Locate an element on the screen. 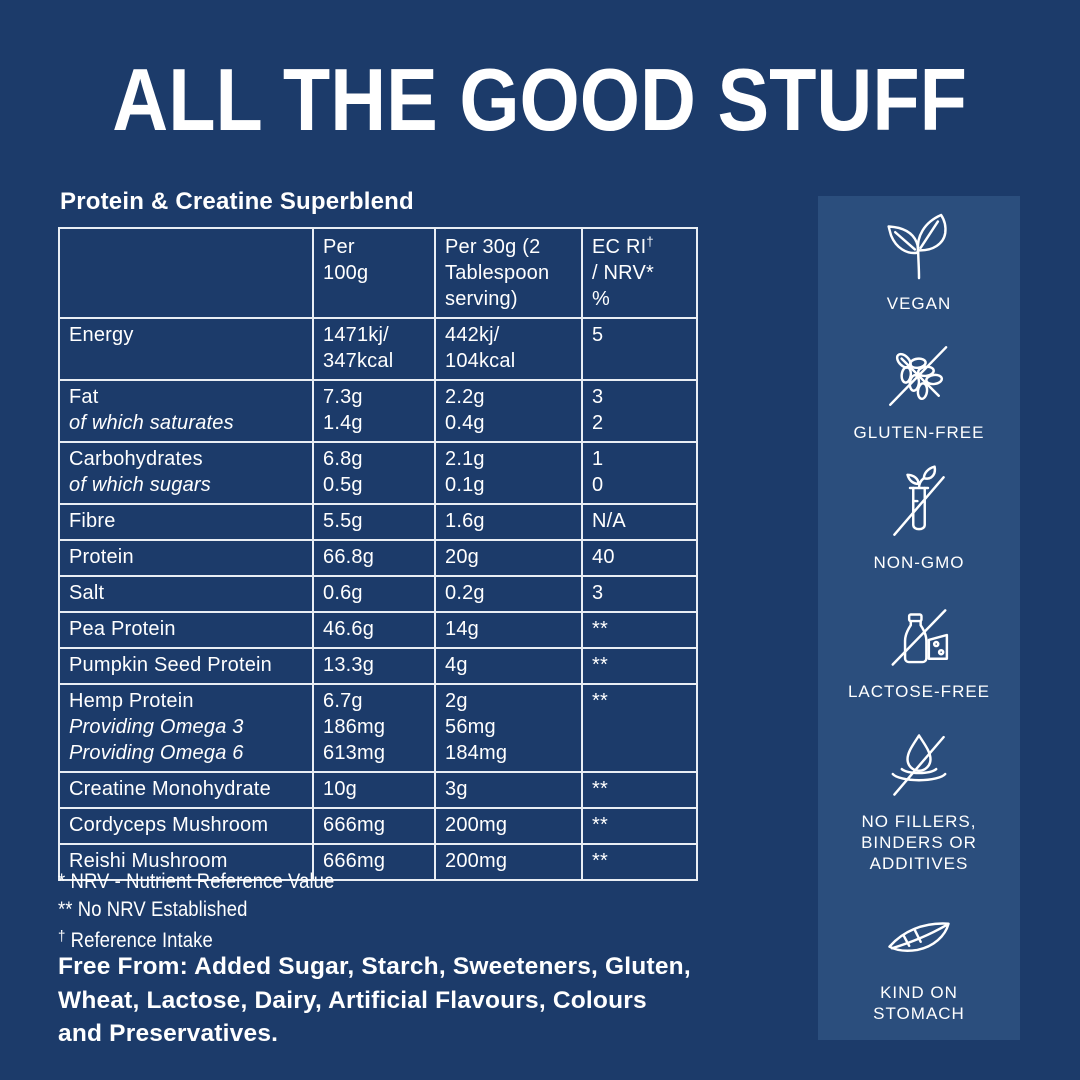 The height and width of the screenshot is (1080, 1080). page-title: ALL THE GOOD STUFF is located at coordinates (540, 100).